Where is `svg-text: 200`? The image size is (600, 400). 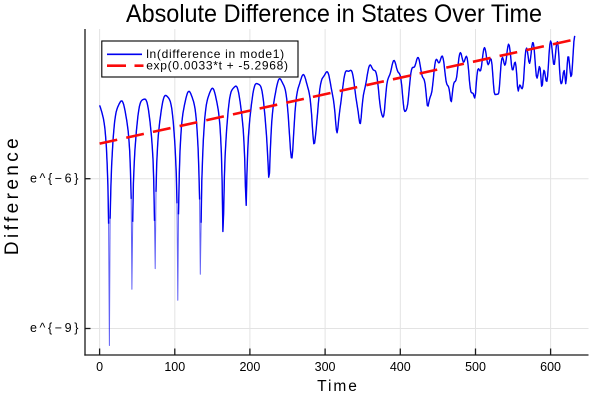
svg-text: 200 is located at coordinates (249, 367).